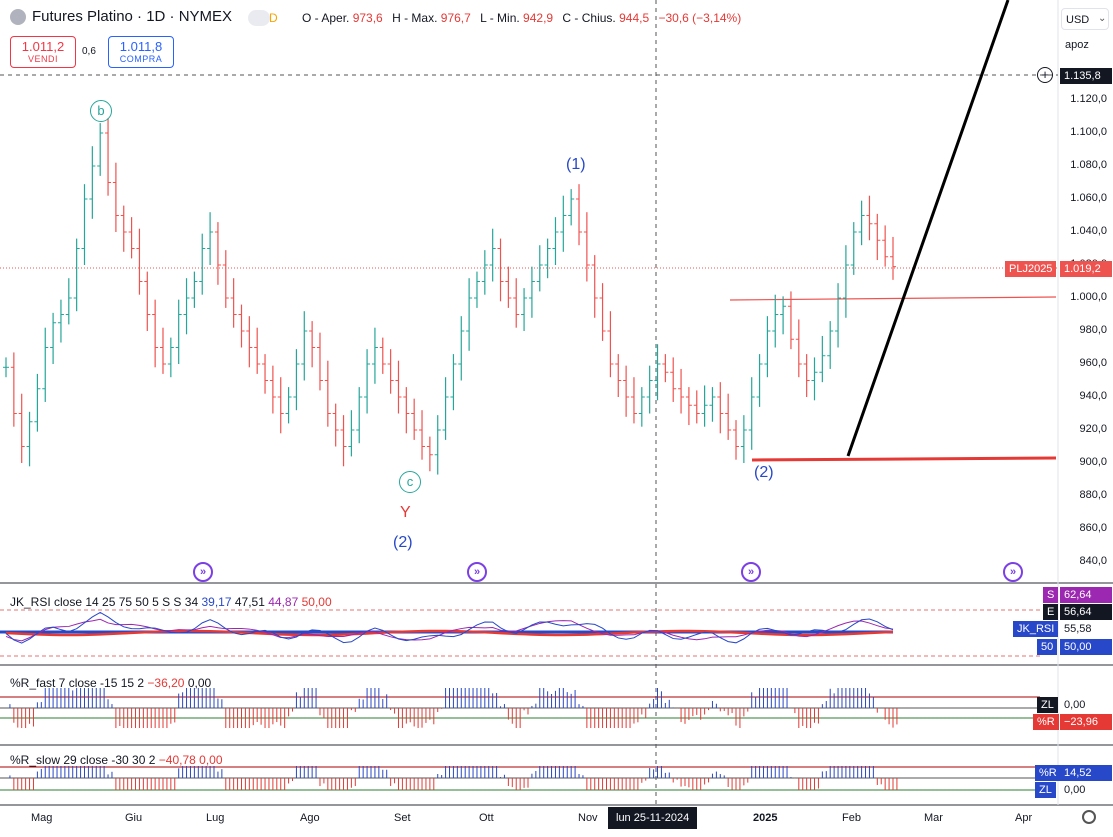 This screenshot has width=1113, height=837. What do you see at coordinates (1077, 45) in the screenshot?
I see `scale-mode-select: apoz` at bounding box center [1077, 45].